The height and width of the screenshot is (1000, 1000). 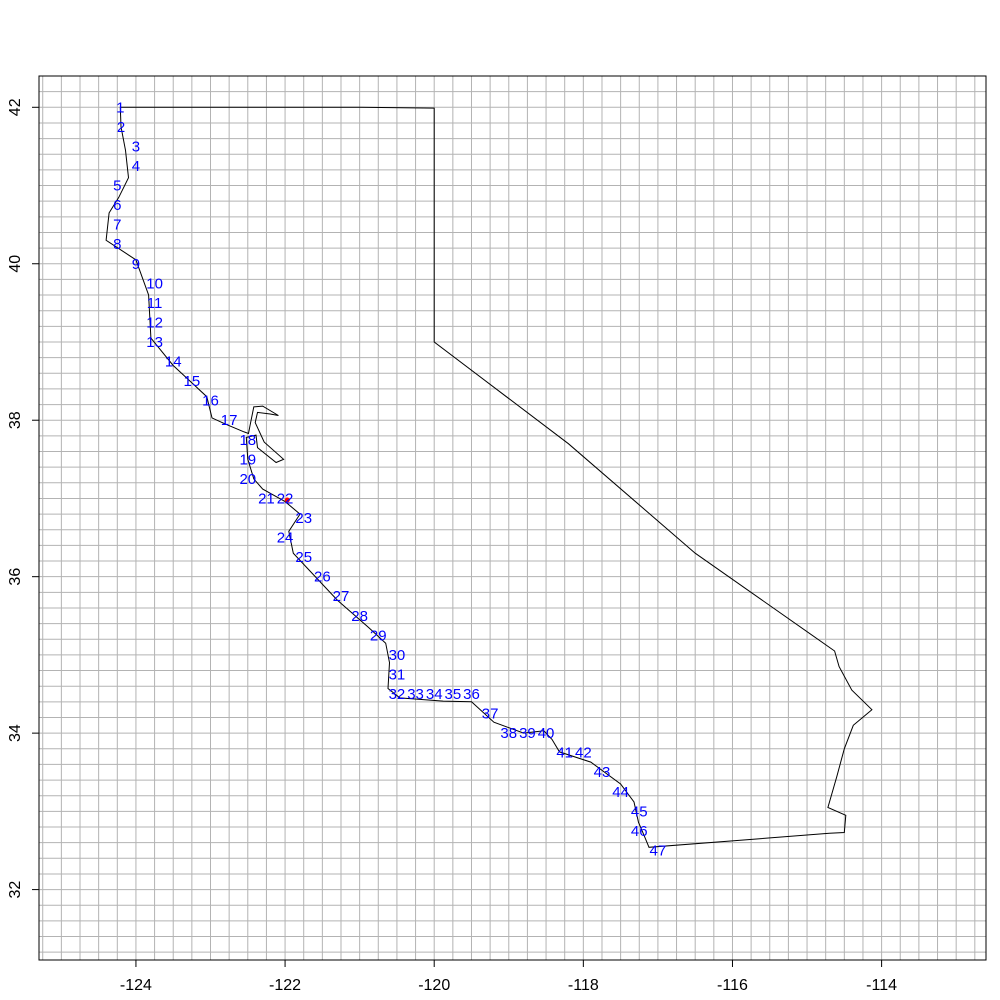 I want to click on y-tick-label: 42, so click(x=15, y=107).